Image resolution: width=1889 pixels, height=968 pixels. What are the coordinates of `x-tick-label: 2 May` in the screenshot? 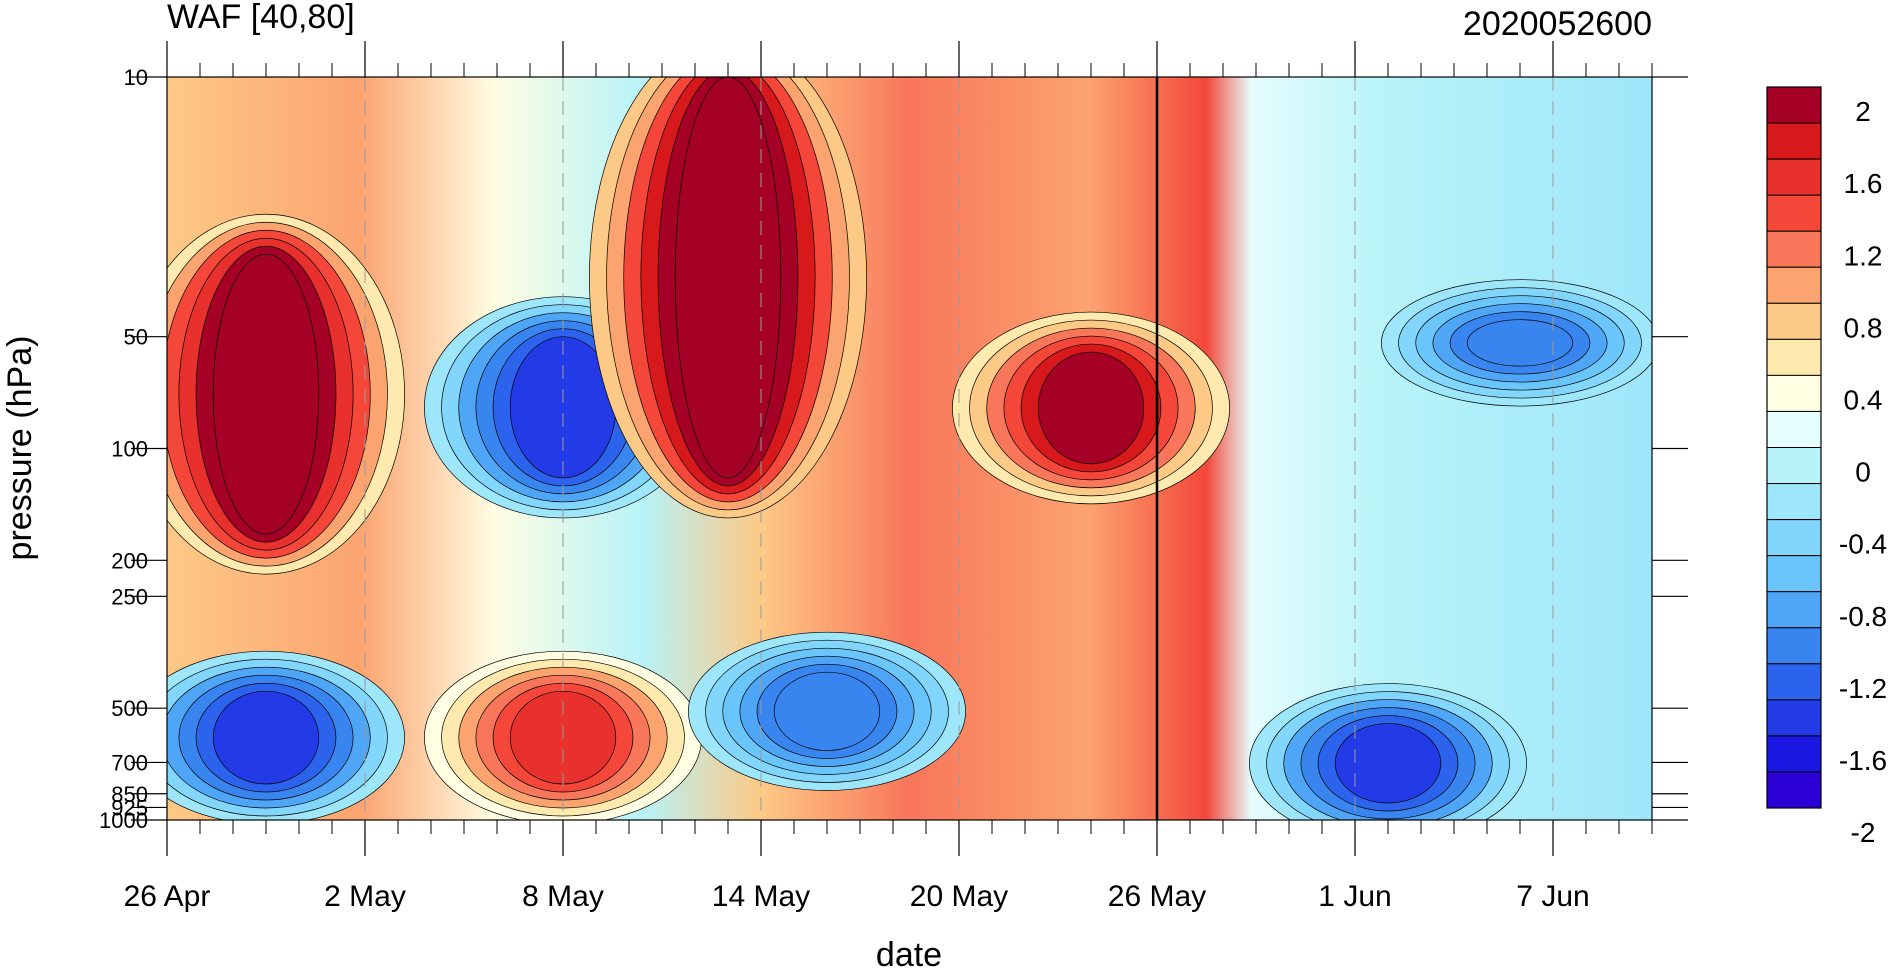 It's located at (365, 896).